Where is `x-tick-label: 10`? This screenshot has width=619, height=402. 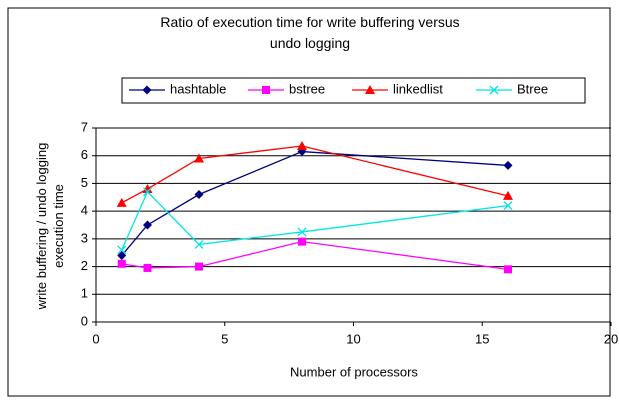
x-tick-label: 10 is located at coordinates (353, 338).